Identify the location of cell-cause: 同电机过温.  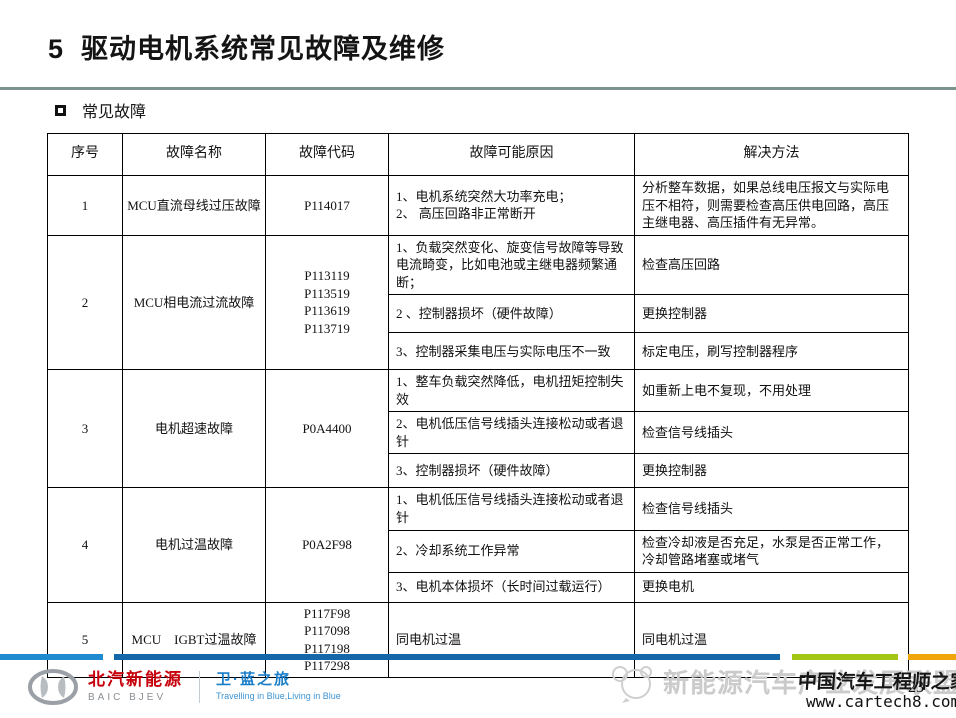
(511, 639).